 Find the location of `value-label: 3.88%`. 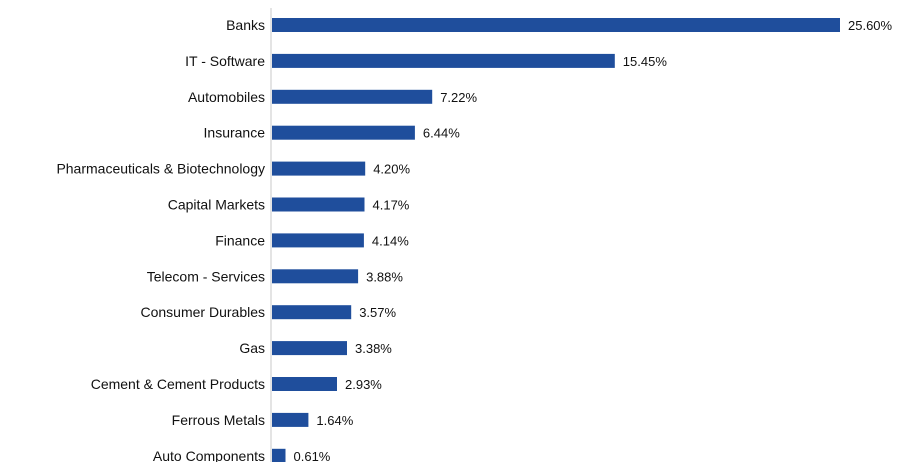

value-label: 3.88% is located at coordinates (384, 276).